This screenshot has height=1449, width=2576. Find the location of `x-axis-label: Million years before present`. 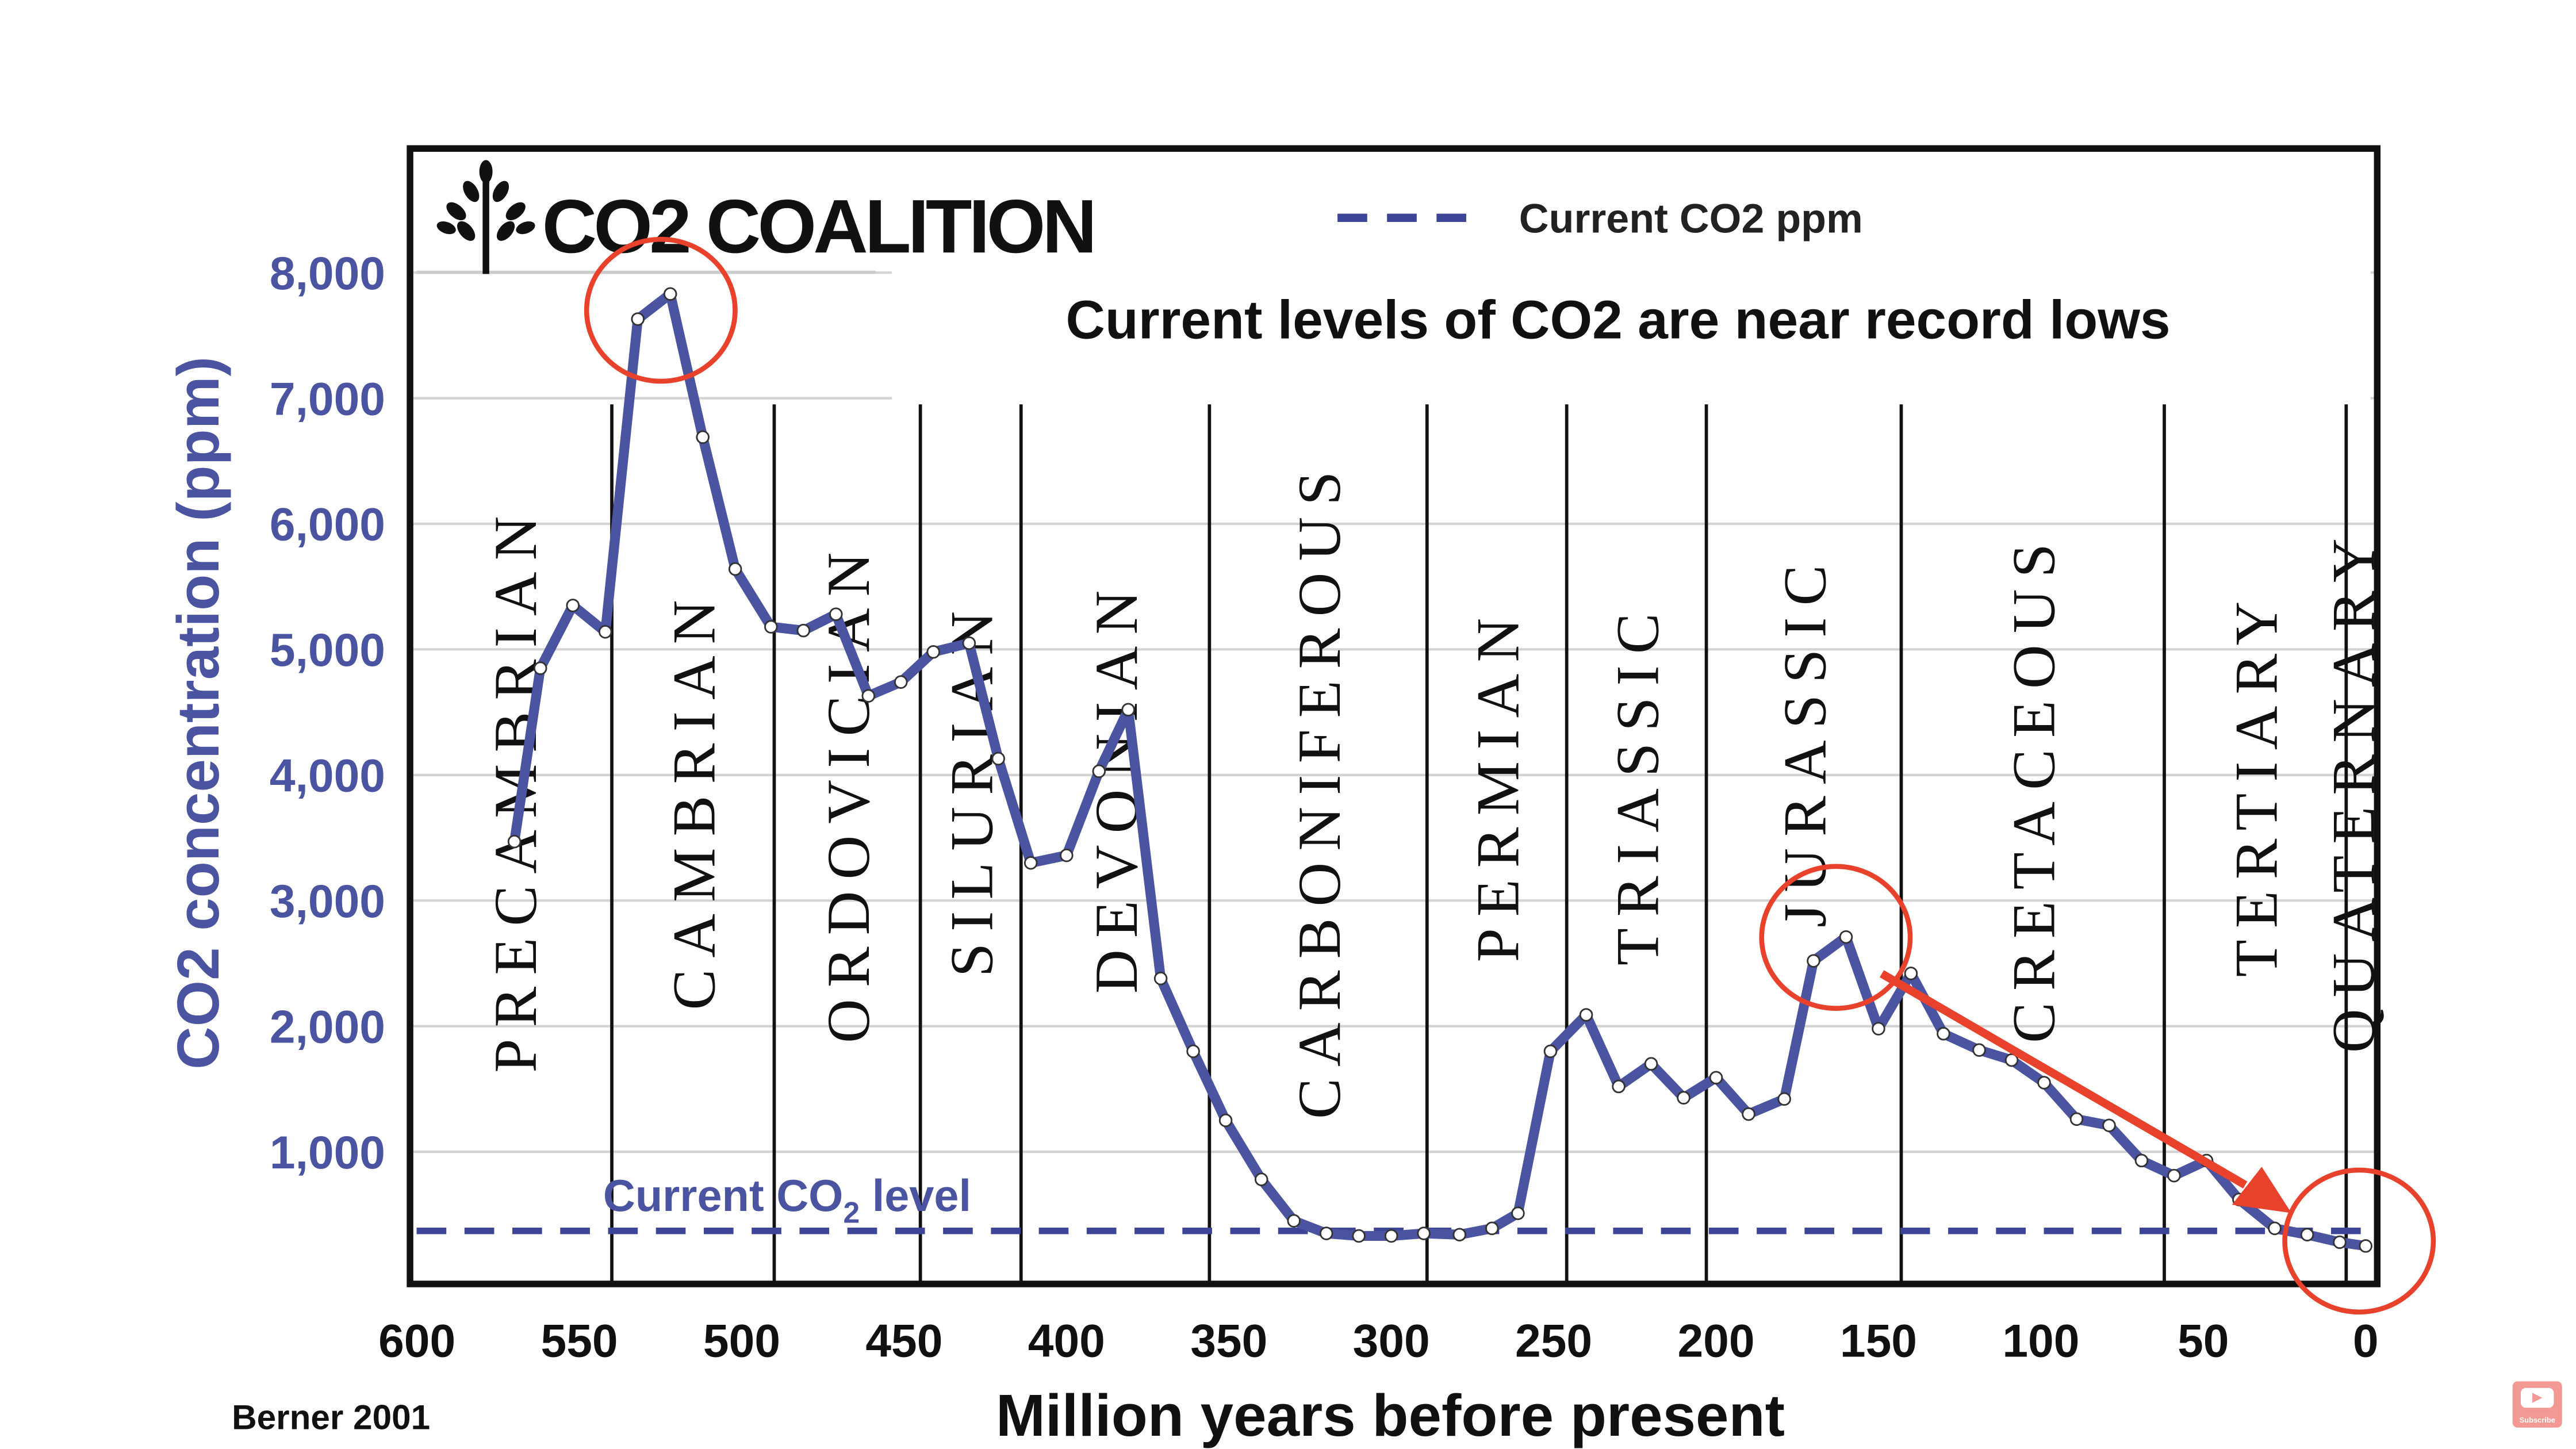

x-axis-label: Million years before present is located at coordinates (1390, 1415).